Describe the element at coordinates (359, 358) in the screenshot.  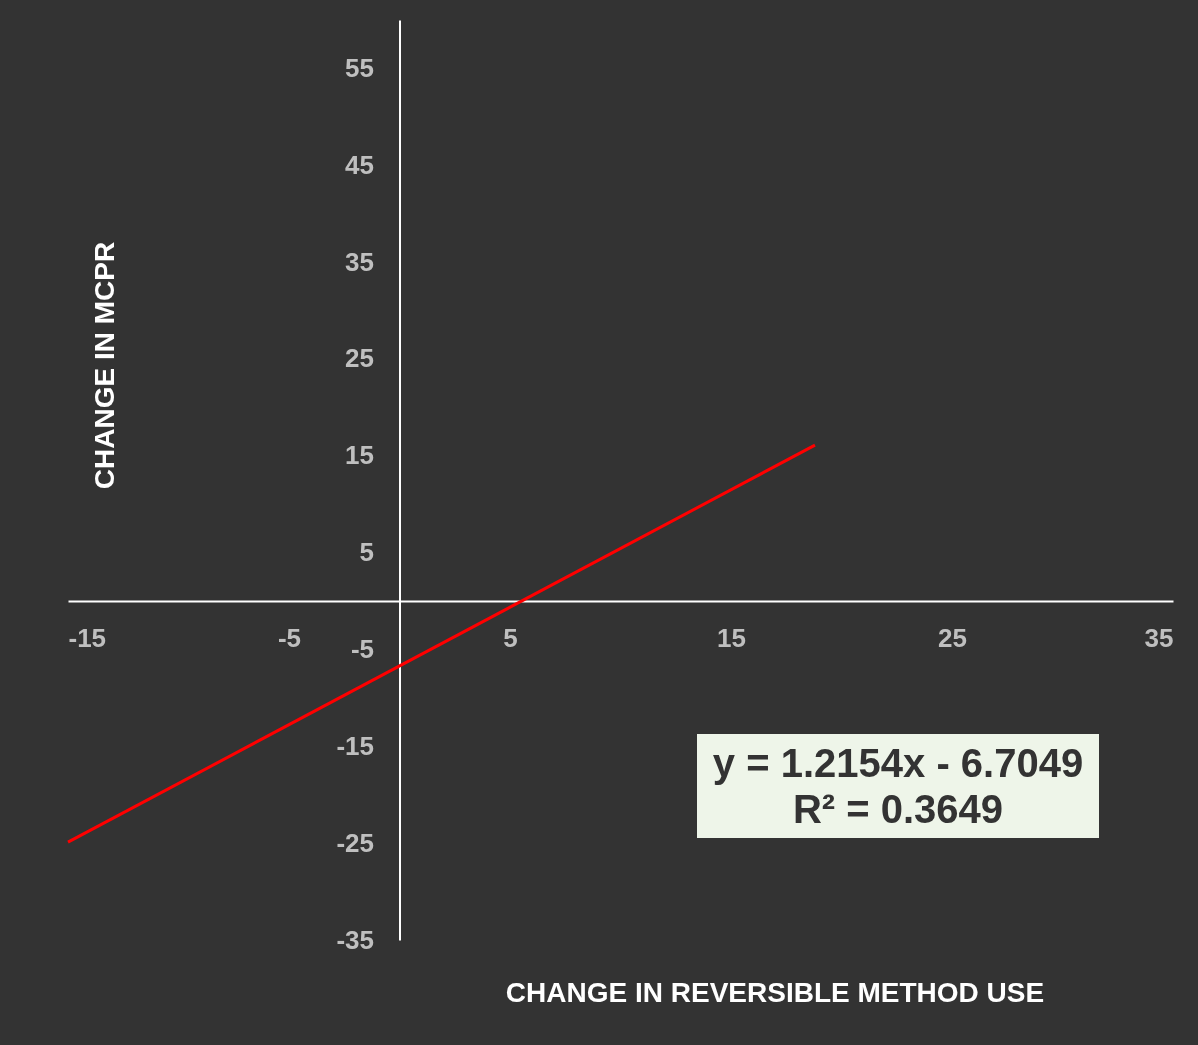
I see `y-tick-label: 25` at that location.